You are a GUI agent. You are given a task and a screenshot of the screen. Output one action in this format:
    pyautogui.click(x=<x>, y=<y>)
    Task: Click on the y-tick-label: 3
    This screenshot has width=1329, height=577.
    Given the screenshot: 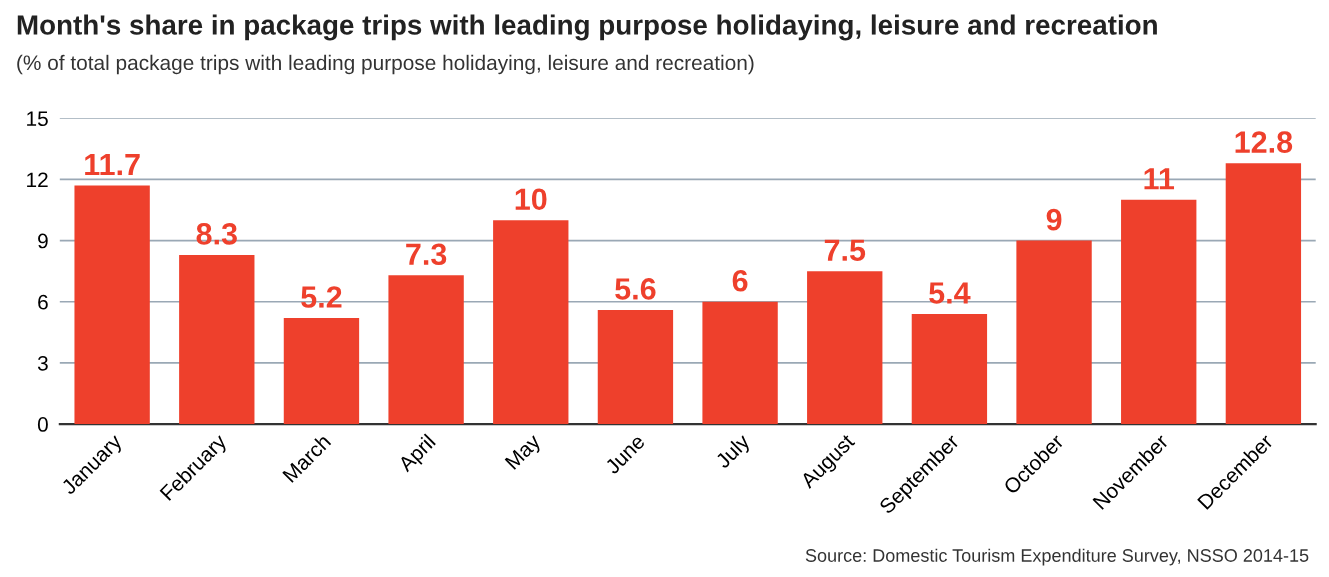 What is the action you would take?
    pyautogui.click(x=42, y=363)
    